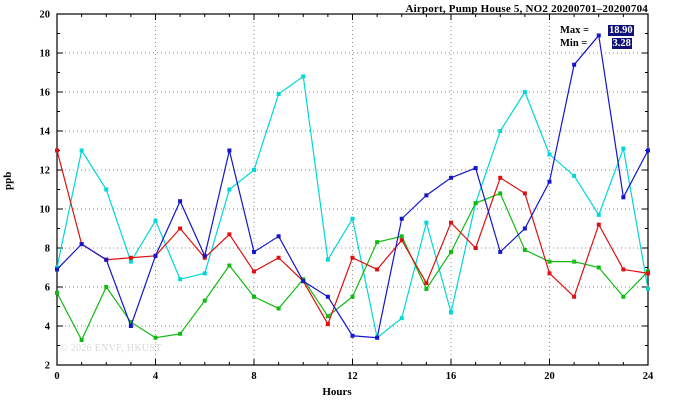  What do you see at coordinates (56, 376) in the screenshot?
I see `svg-text: 0` at bounding box center [56, 376].